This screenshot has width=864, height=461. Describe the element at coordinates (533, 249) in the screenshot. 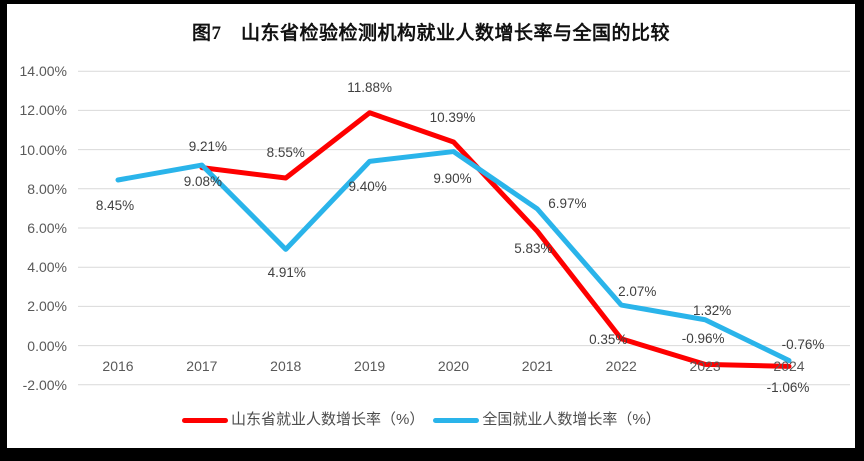

I see `data-label-shandong-2021: 5.83%` at that location.